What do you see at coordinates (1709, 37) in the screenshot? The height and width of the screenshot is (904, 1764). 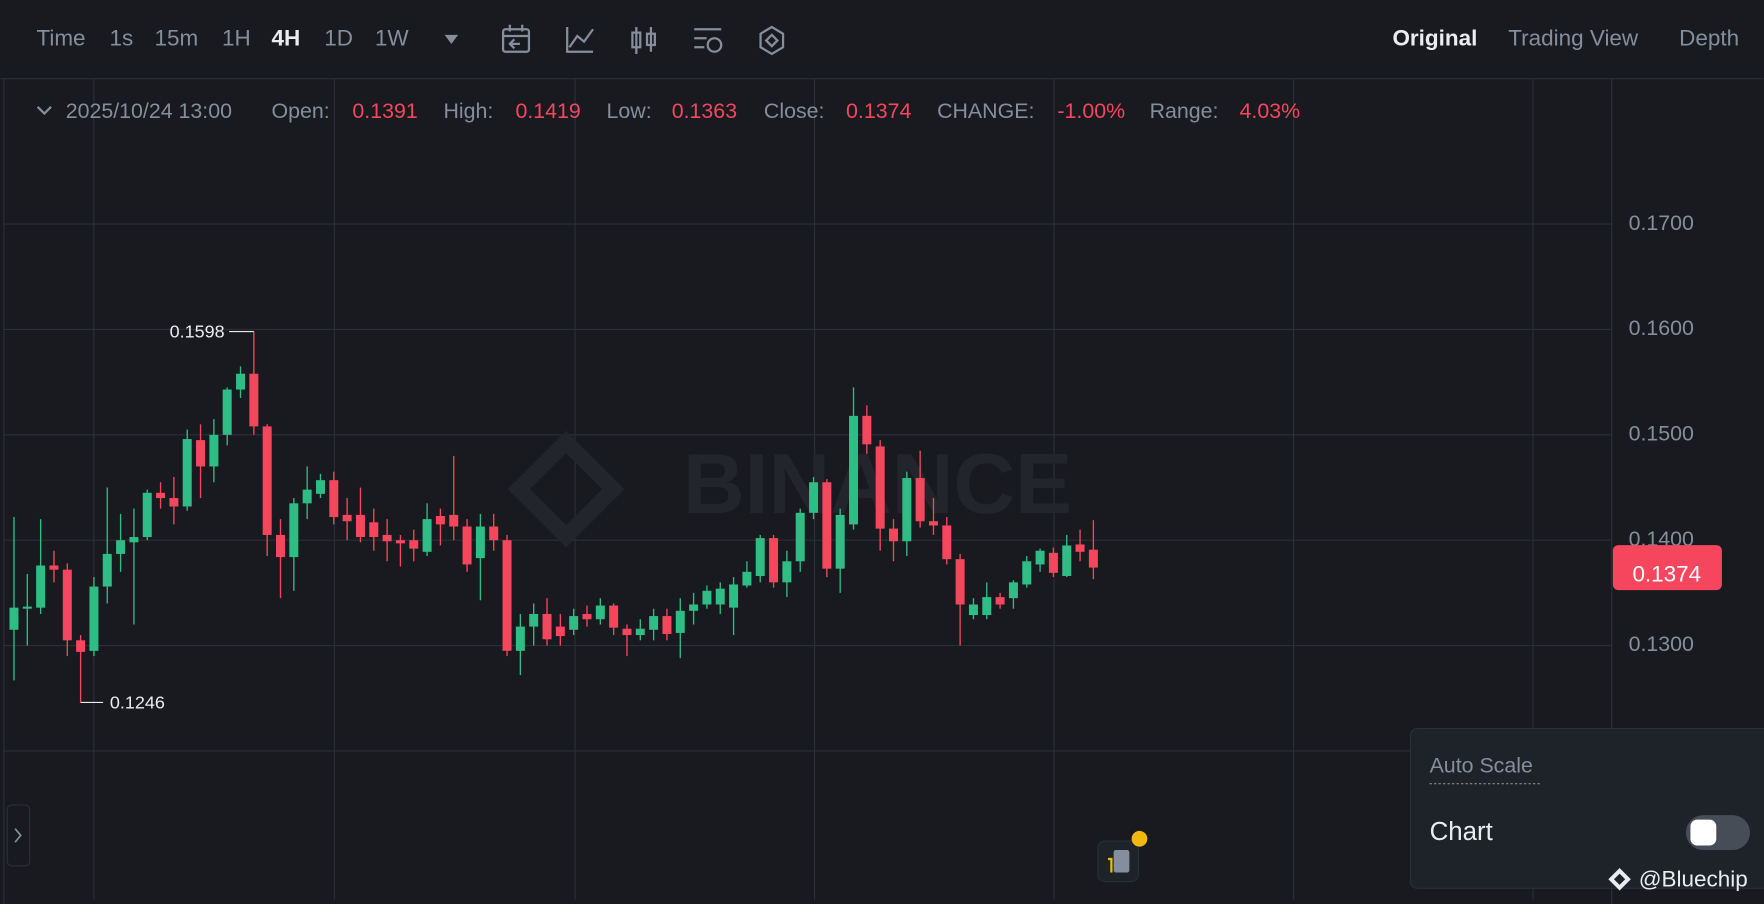 I see `view-tab: Depth` at bounding box center [1709, 37].